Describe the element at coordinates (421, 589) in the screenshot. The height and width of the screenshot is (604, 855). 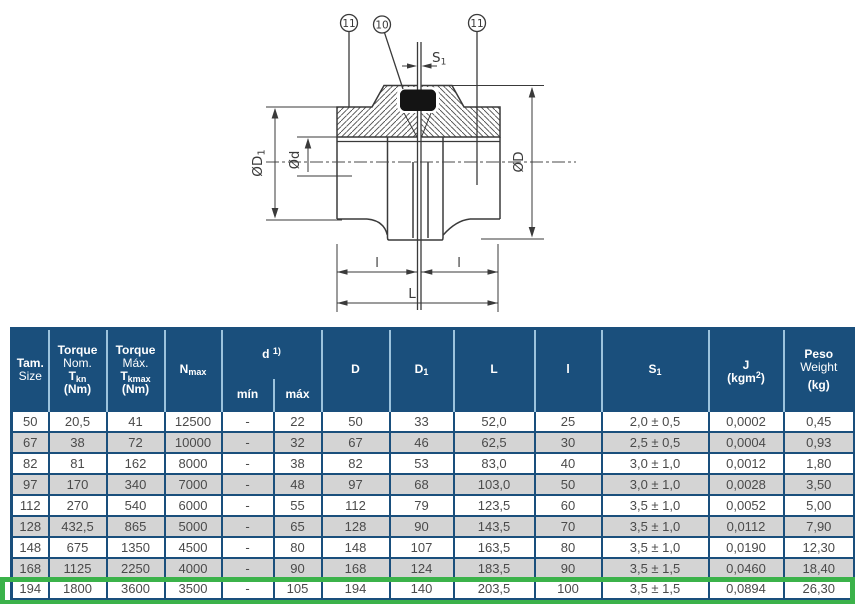
I see `cell: 140` at that location.